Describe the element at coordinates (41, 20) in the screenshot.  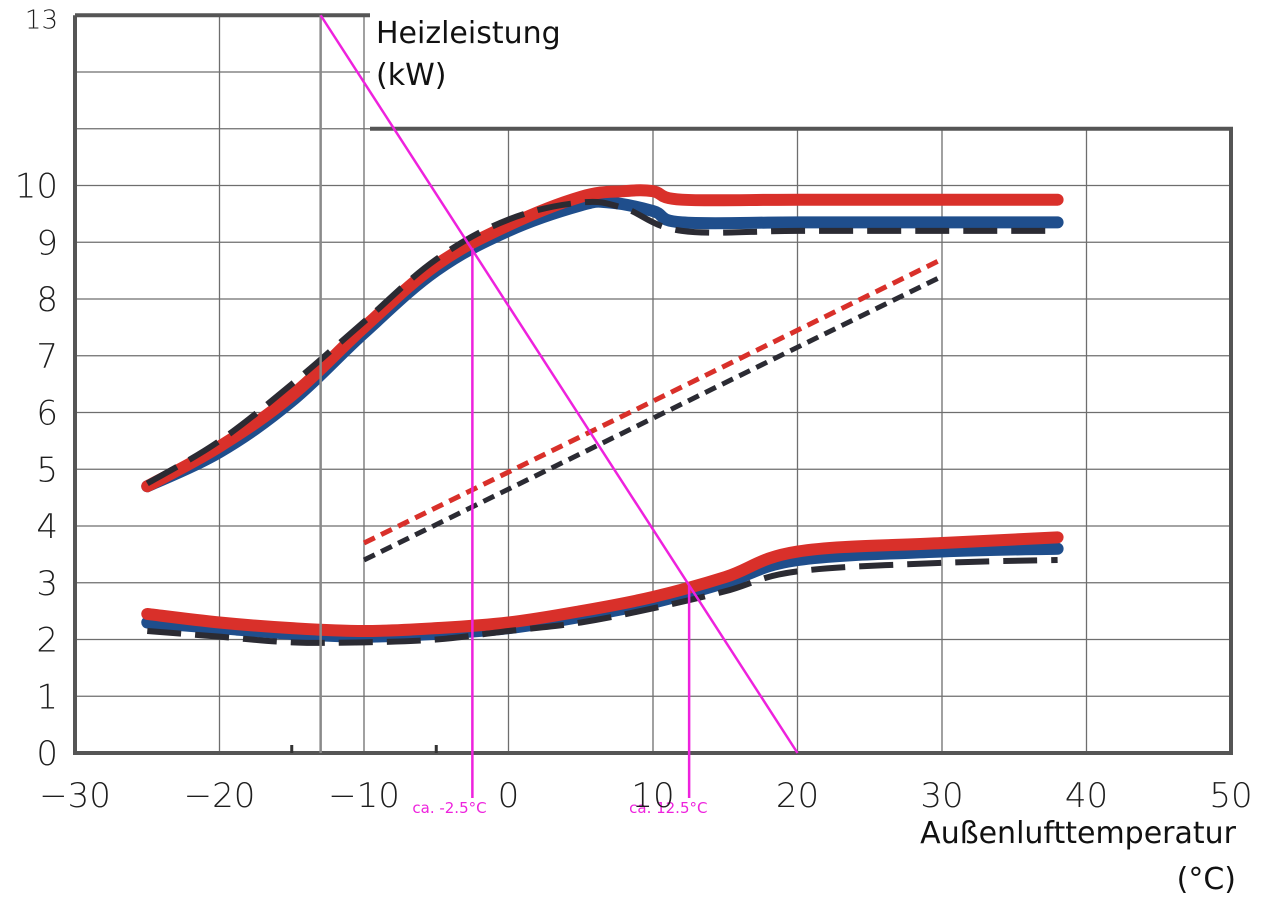
I see `y-tick-label-top: 13` at that location.